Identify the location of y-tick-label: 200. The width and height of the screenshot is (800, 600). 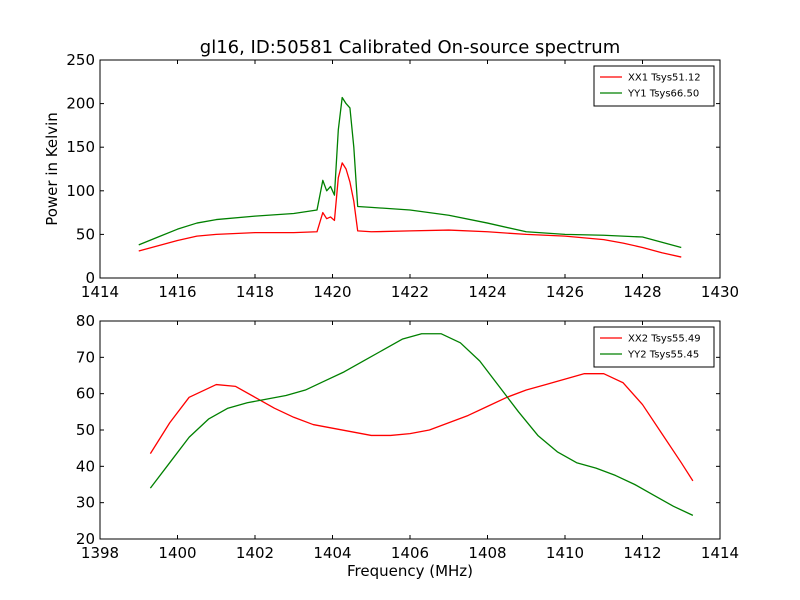
(80, 104).